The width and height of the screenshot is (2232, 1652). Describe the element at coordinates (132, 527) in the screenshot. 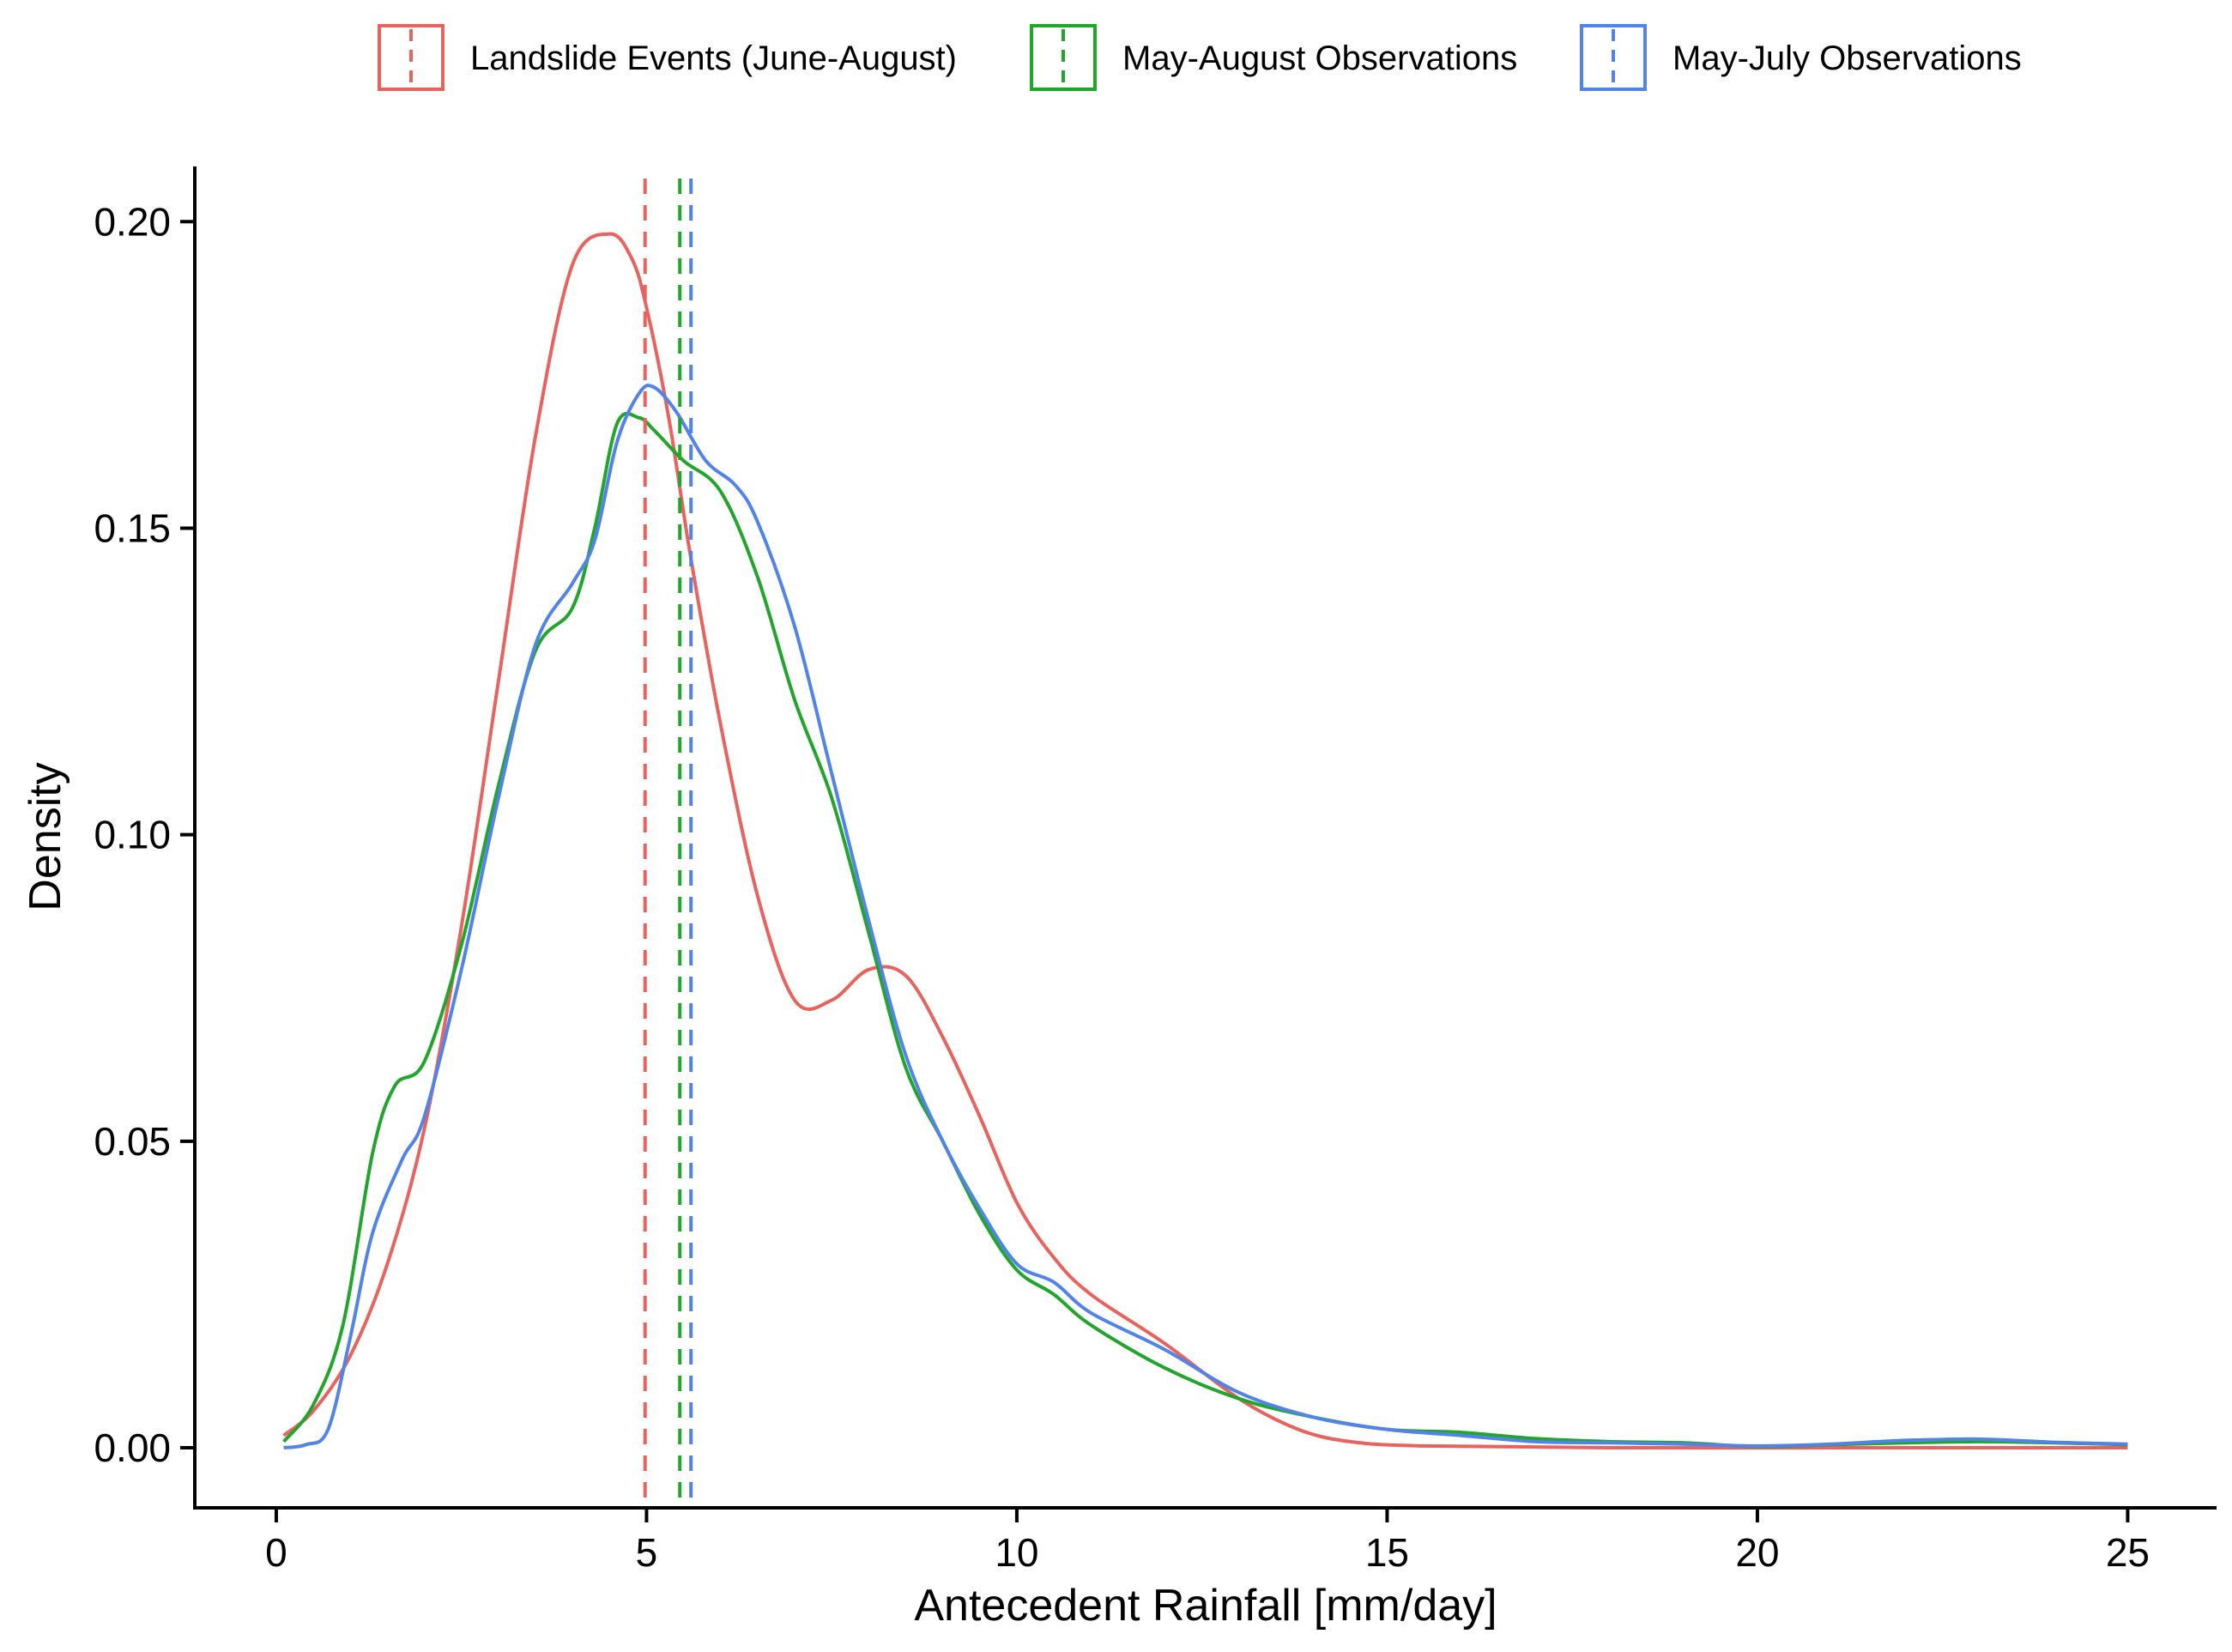

I see `y-tick-label: 0.15` at that location.